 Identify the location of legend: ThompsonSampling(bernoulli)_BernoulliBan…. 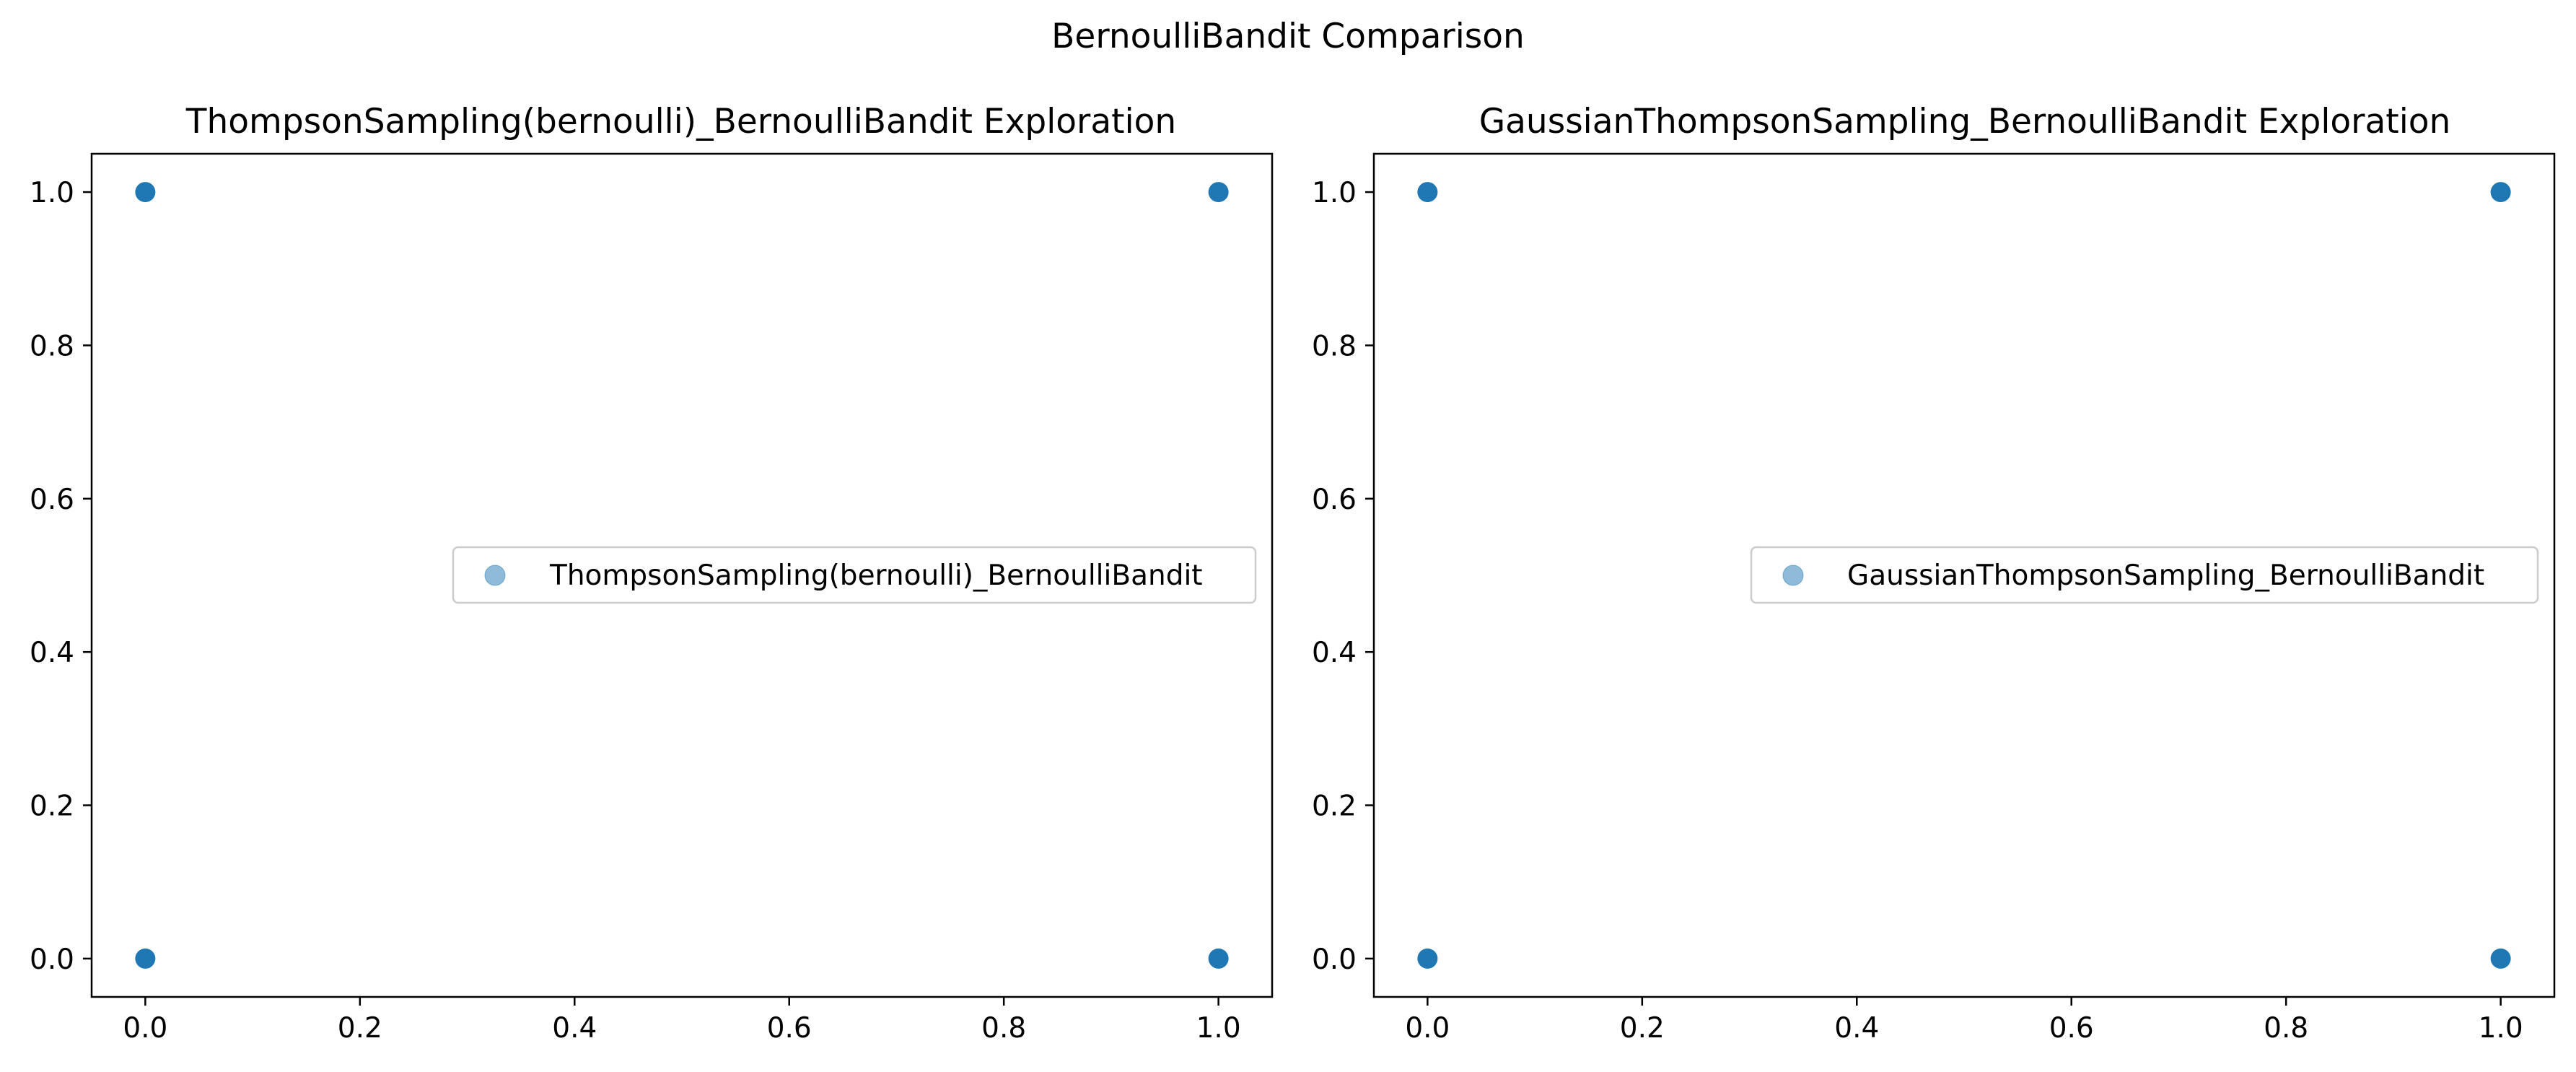
(855, 575).